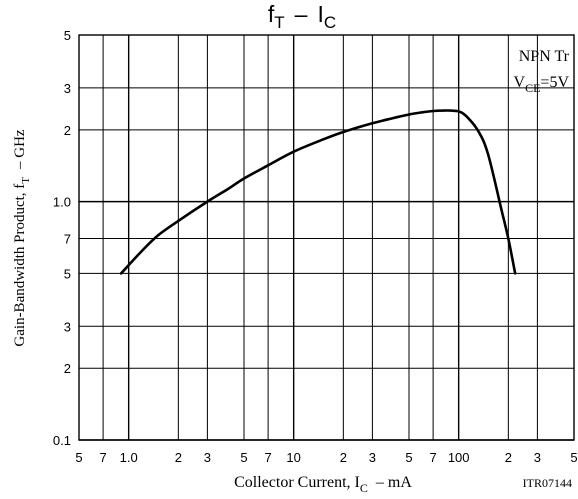 This screenshot has width=578, height=499. What do you see at coordinates (459, 457) in the screenshot?
I see `x-tick-label: 100` at bounding box center [459, 457].